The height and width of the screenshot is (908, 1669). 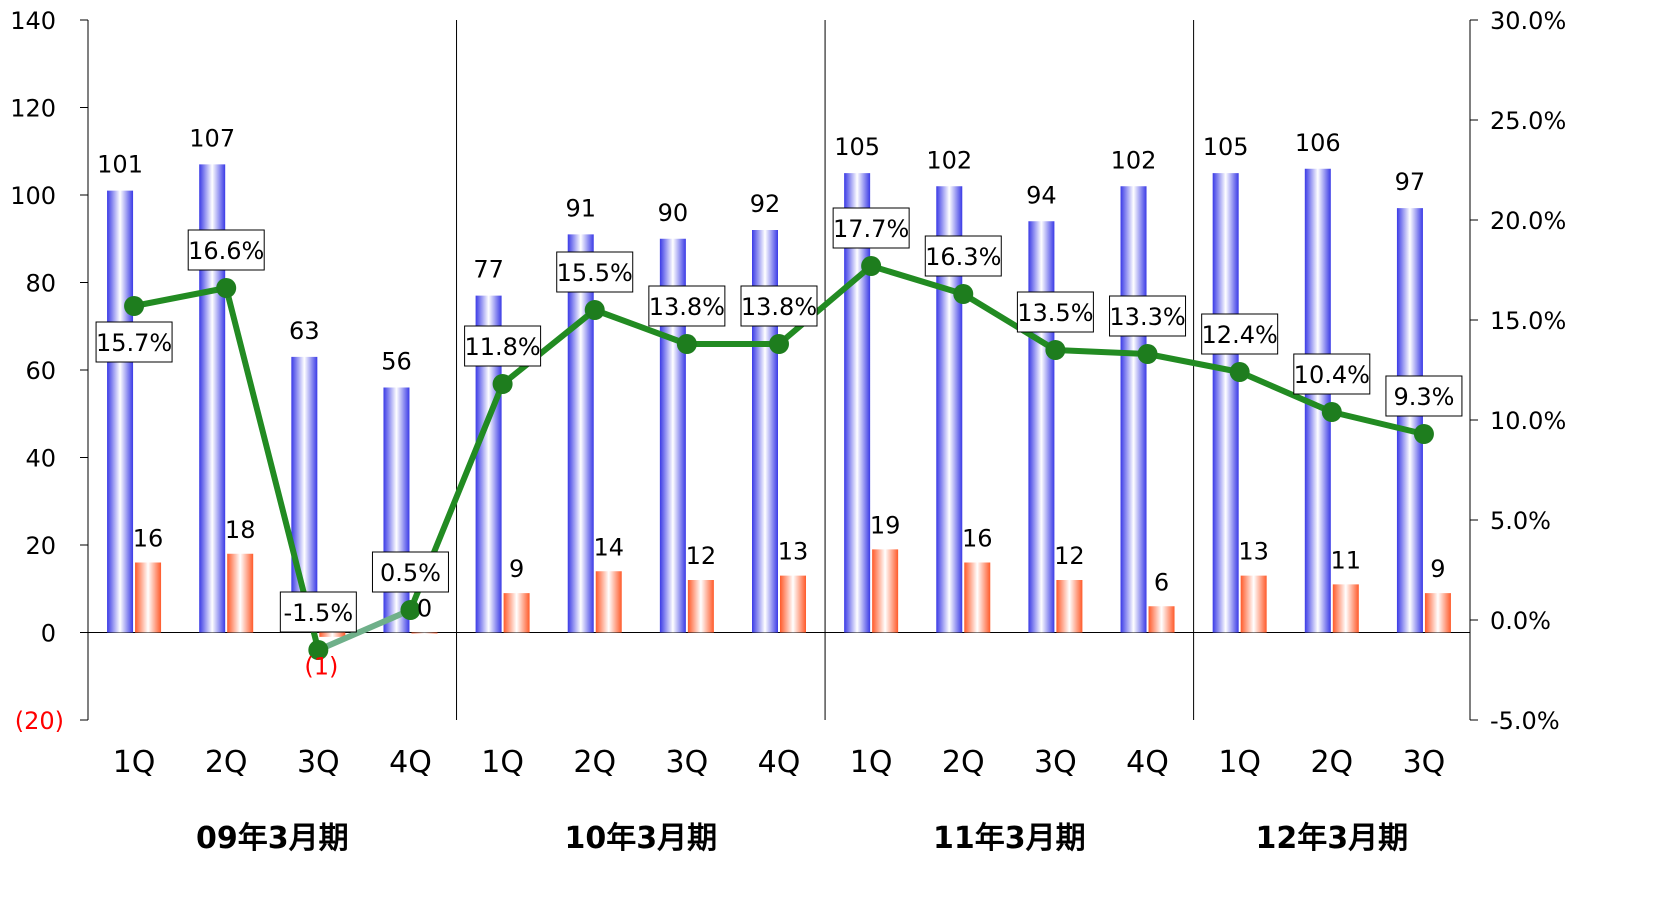 I want to click on ratio-label: 16.6%, so click(x=226, y=251).